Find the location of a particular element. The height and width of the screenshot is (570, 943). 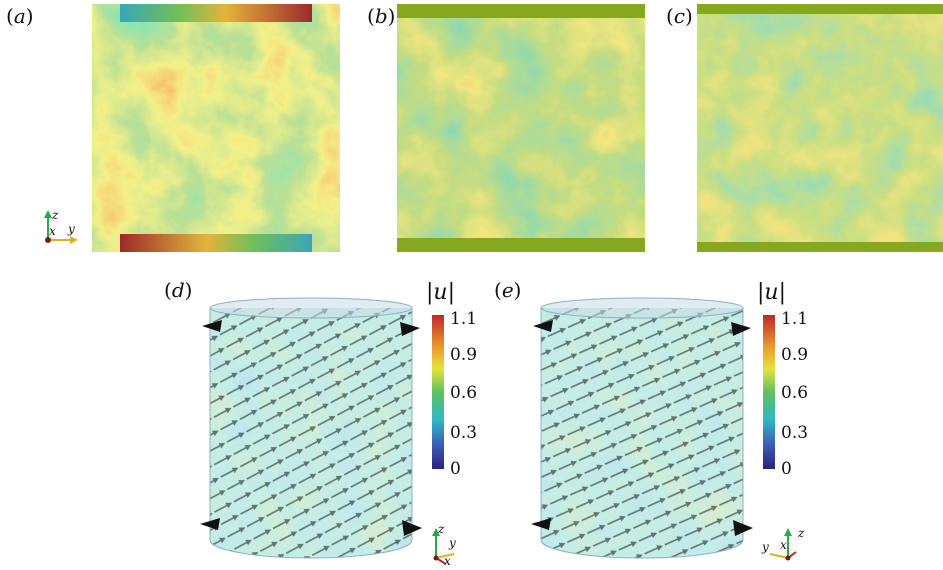

panel-label-a-text: a is located at coordinates (19, 16).